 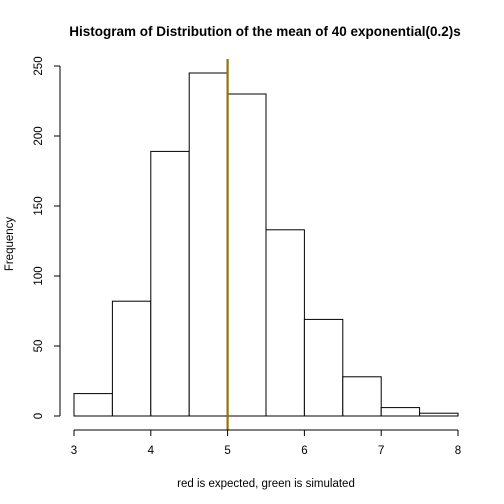 What do you see at coordinates (266, 443) in the screenshot?
I see `x-axis: 3 4 5 6 7 8` at bounding box center [266, 443].